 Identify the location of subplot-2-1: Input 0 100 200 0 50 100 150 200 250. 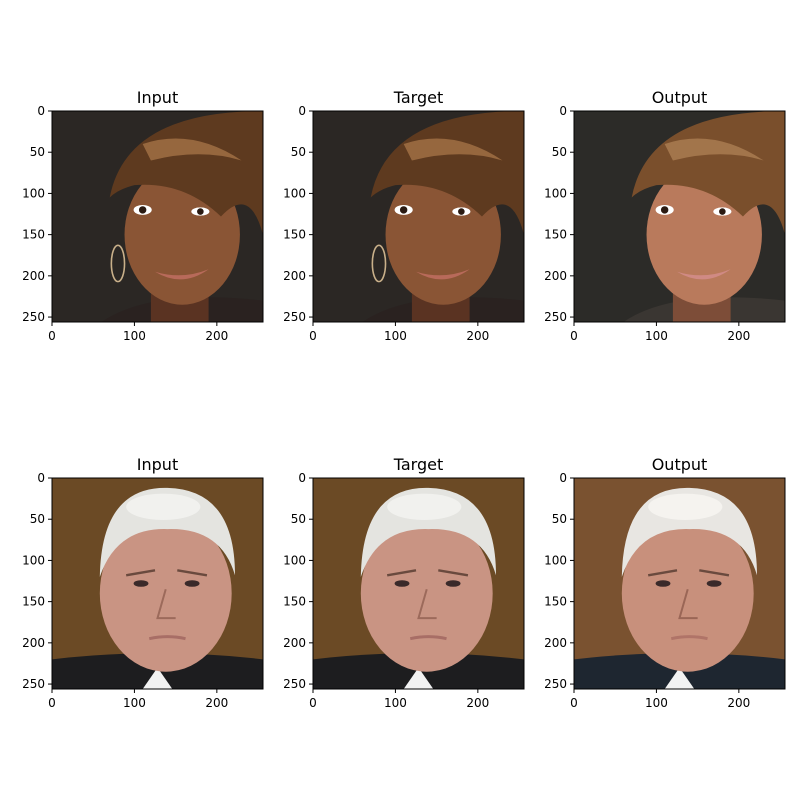
(143, 582).